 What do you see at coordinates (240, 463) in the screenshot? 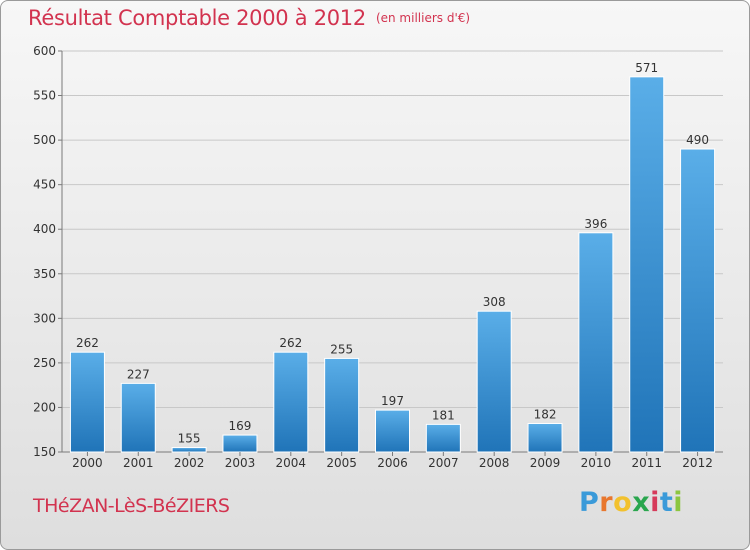
I see `x-tick-label-2003: 2003` at bounding box center [240, 463].